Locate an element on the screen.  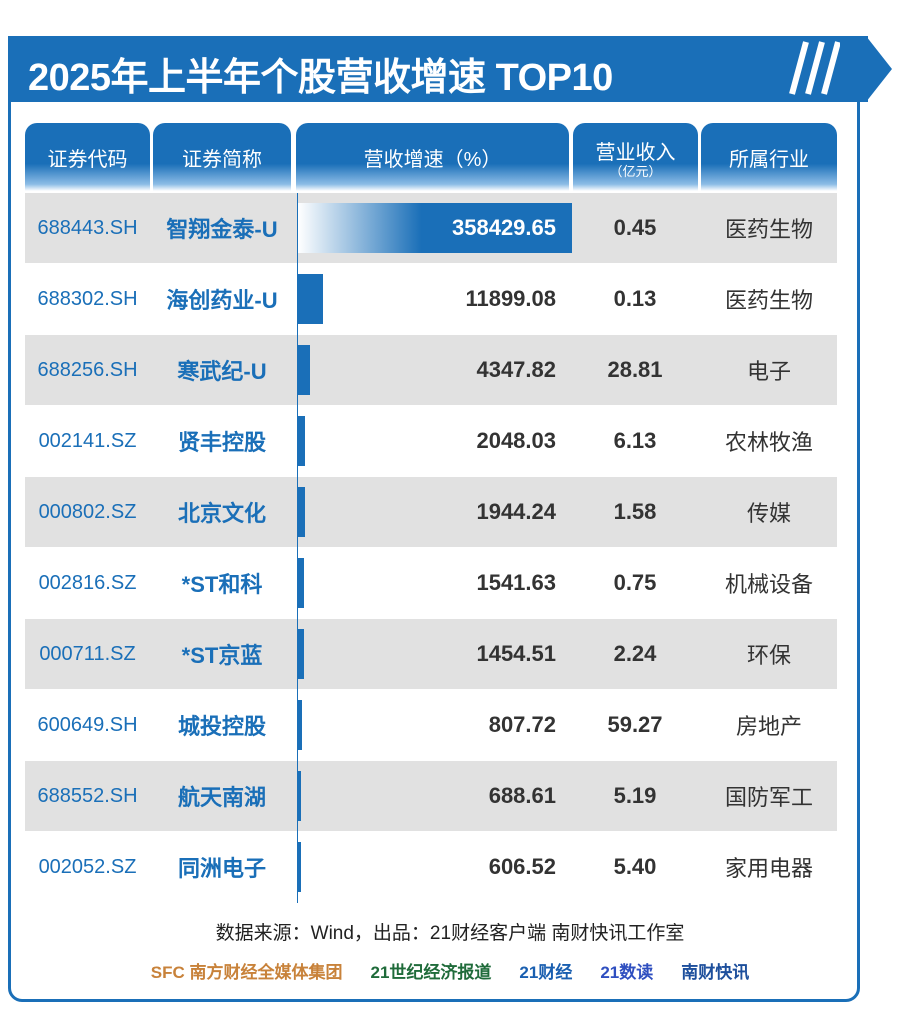
data-source: 数据来源：Wind，出品：21财经客户端 南财快讯工作室 is located at coordinates (450, 933).